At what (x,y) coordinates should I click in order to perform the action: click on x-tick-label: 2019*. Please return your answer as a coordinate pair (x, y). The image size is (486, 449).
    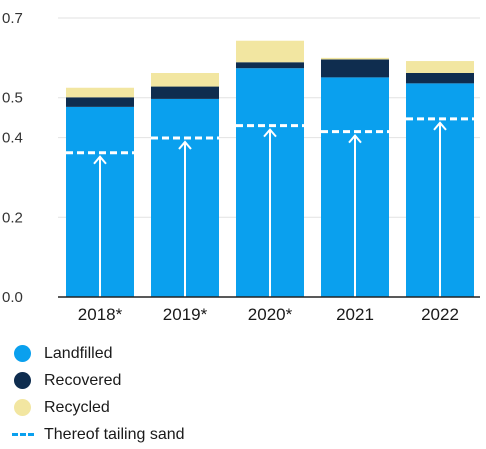
    Looking at the image, I should click on (185, 314).